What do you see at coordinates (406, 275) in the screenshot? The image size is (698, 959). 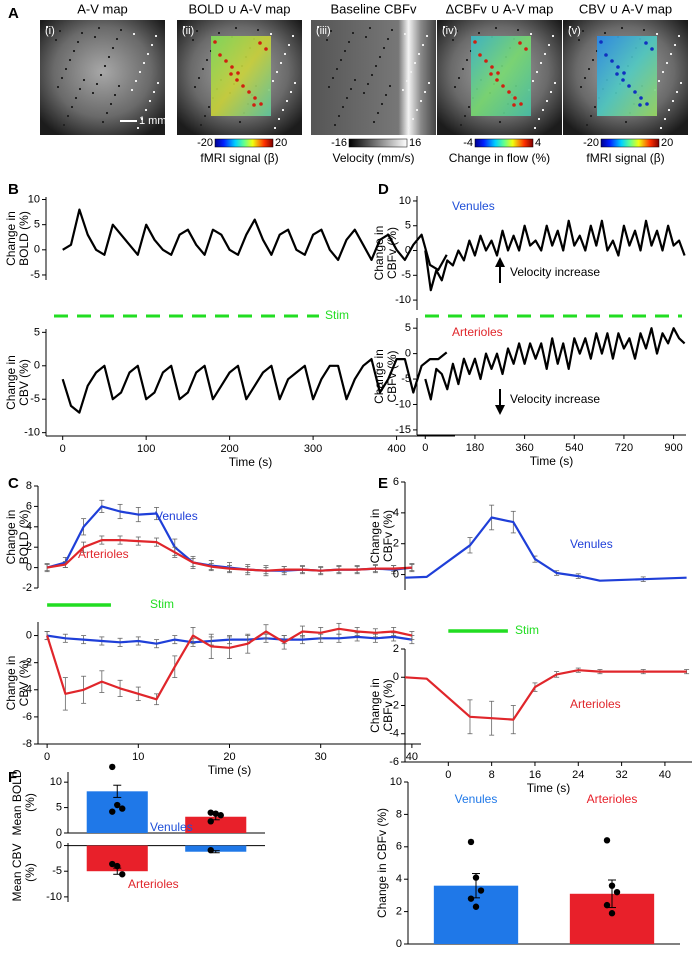 I see `y-tick-label: -5` at bounding box center [406, 275].